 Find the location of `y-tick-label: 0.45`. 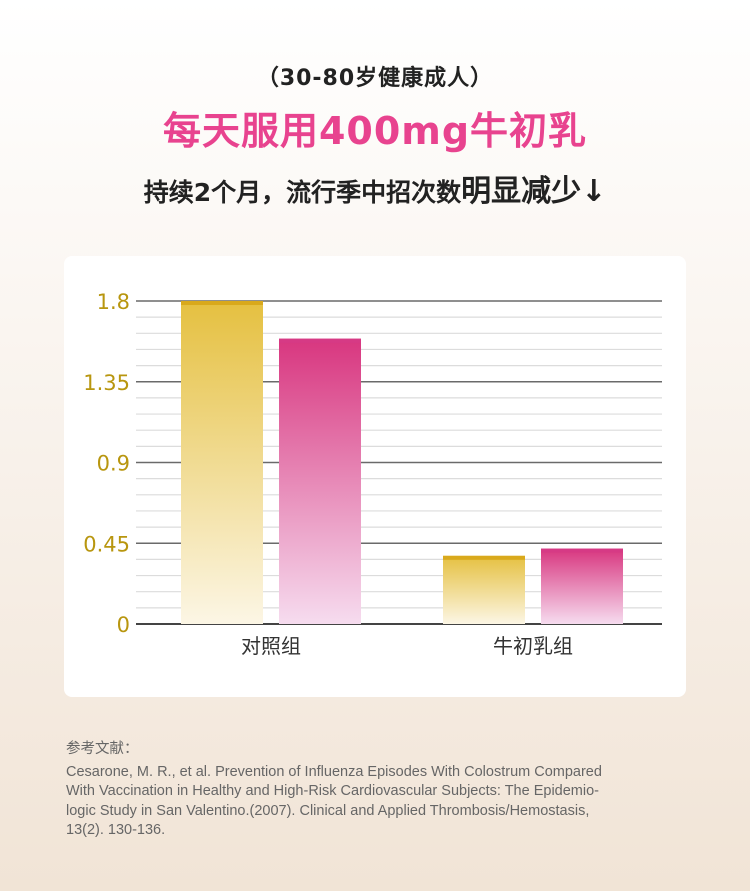

y-tick-label: 0.45 is located at coordinates (106, 544).